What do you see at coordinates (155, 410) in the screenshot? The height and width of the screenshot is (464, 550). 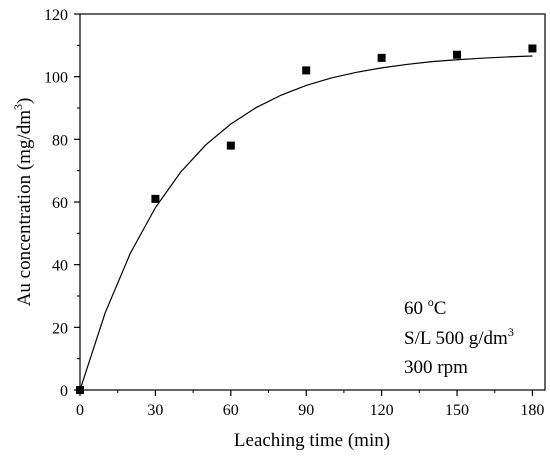 I see `x-tick-label: 30` at bounding box center [155, 410].